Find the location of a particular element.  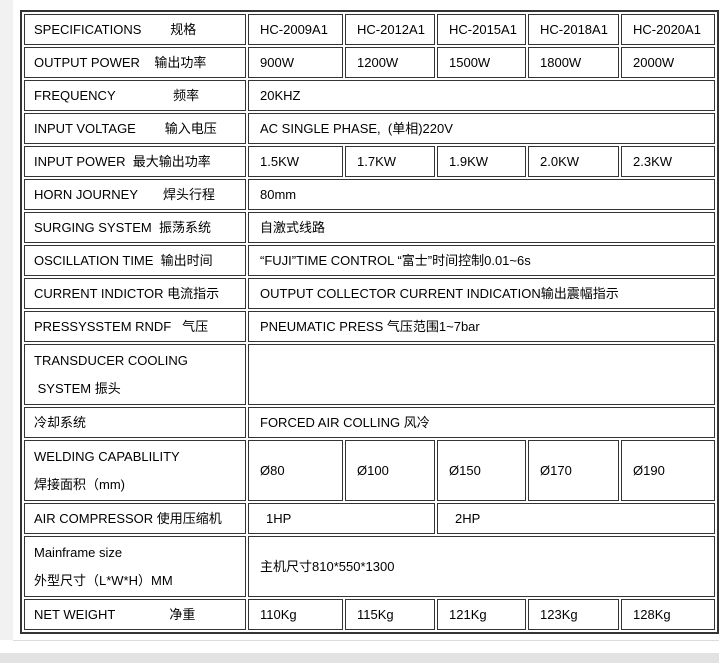

label-cooling-system: 冷却系统 is located at coordinates (135, 422).